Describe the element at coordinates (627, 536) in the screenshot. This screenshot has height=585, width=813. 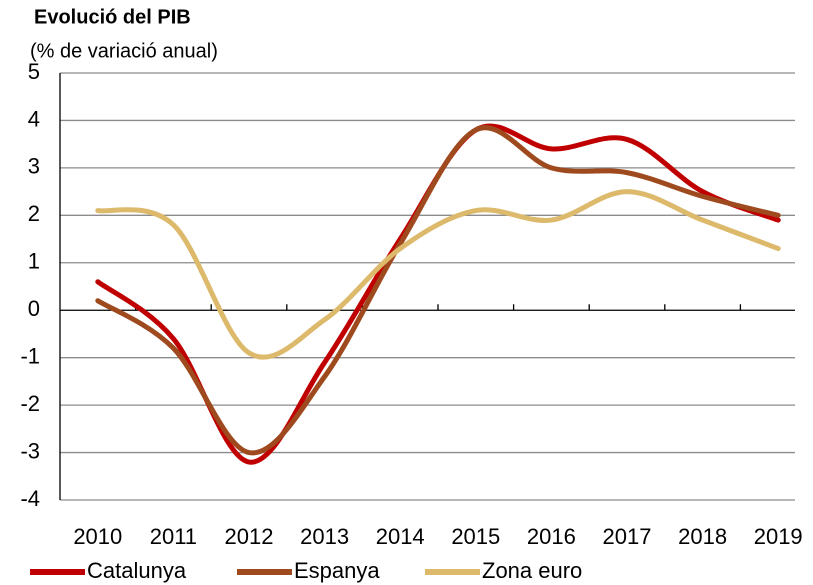
I see `x-tick-label: 2017` at that location.